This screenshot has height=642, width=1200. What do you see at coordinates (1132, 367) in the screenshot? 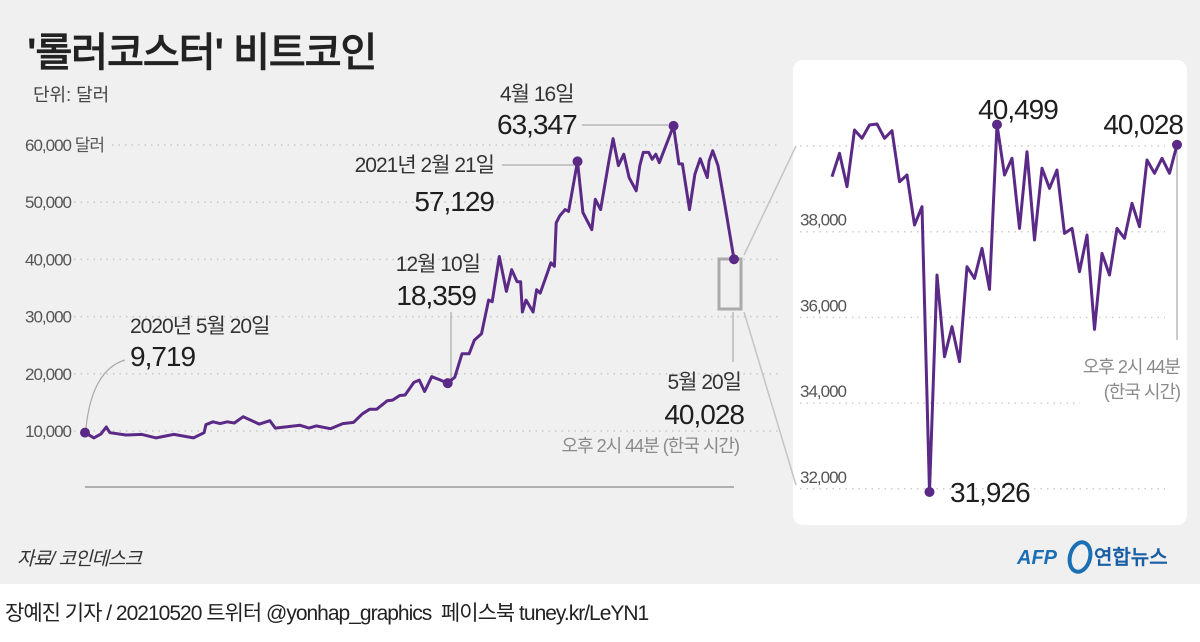
I see `inset-annotation-time-1: 오후 2시 44분` at bounding box center [1132, 367].